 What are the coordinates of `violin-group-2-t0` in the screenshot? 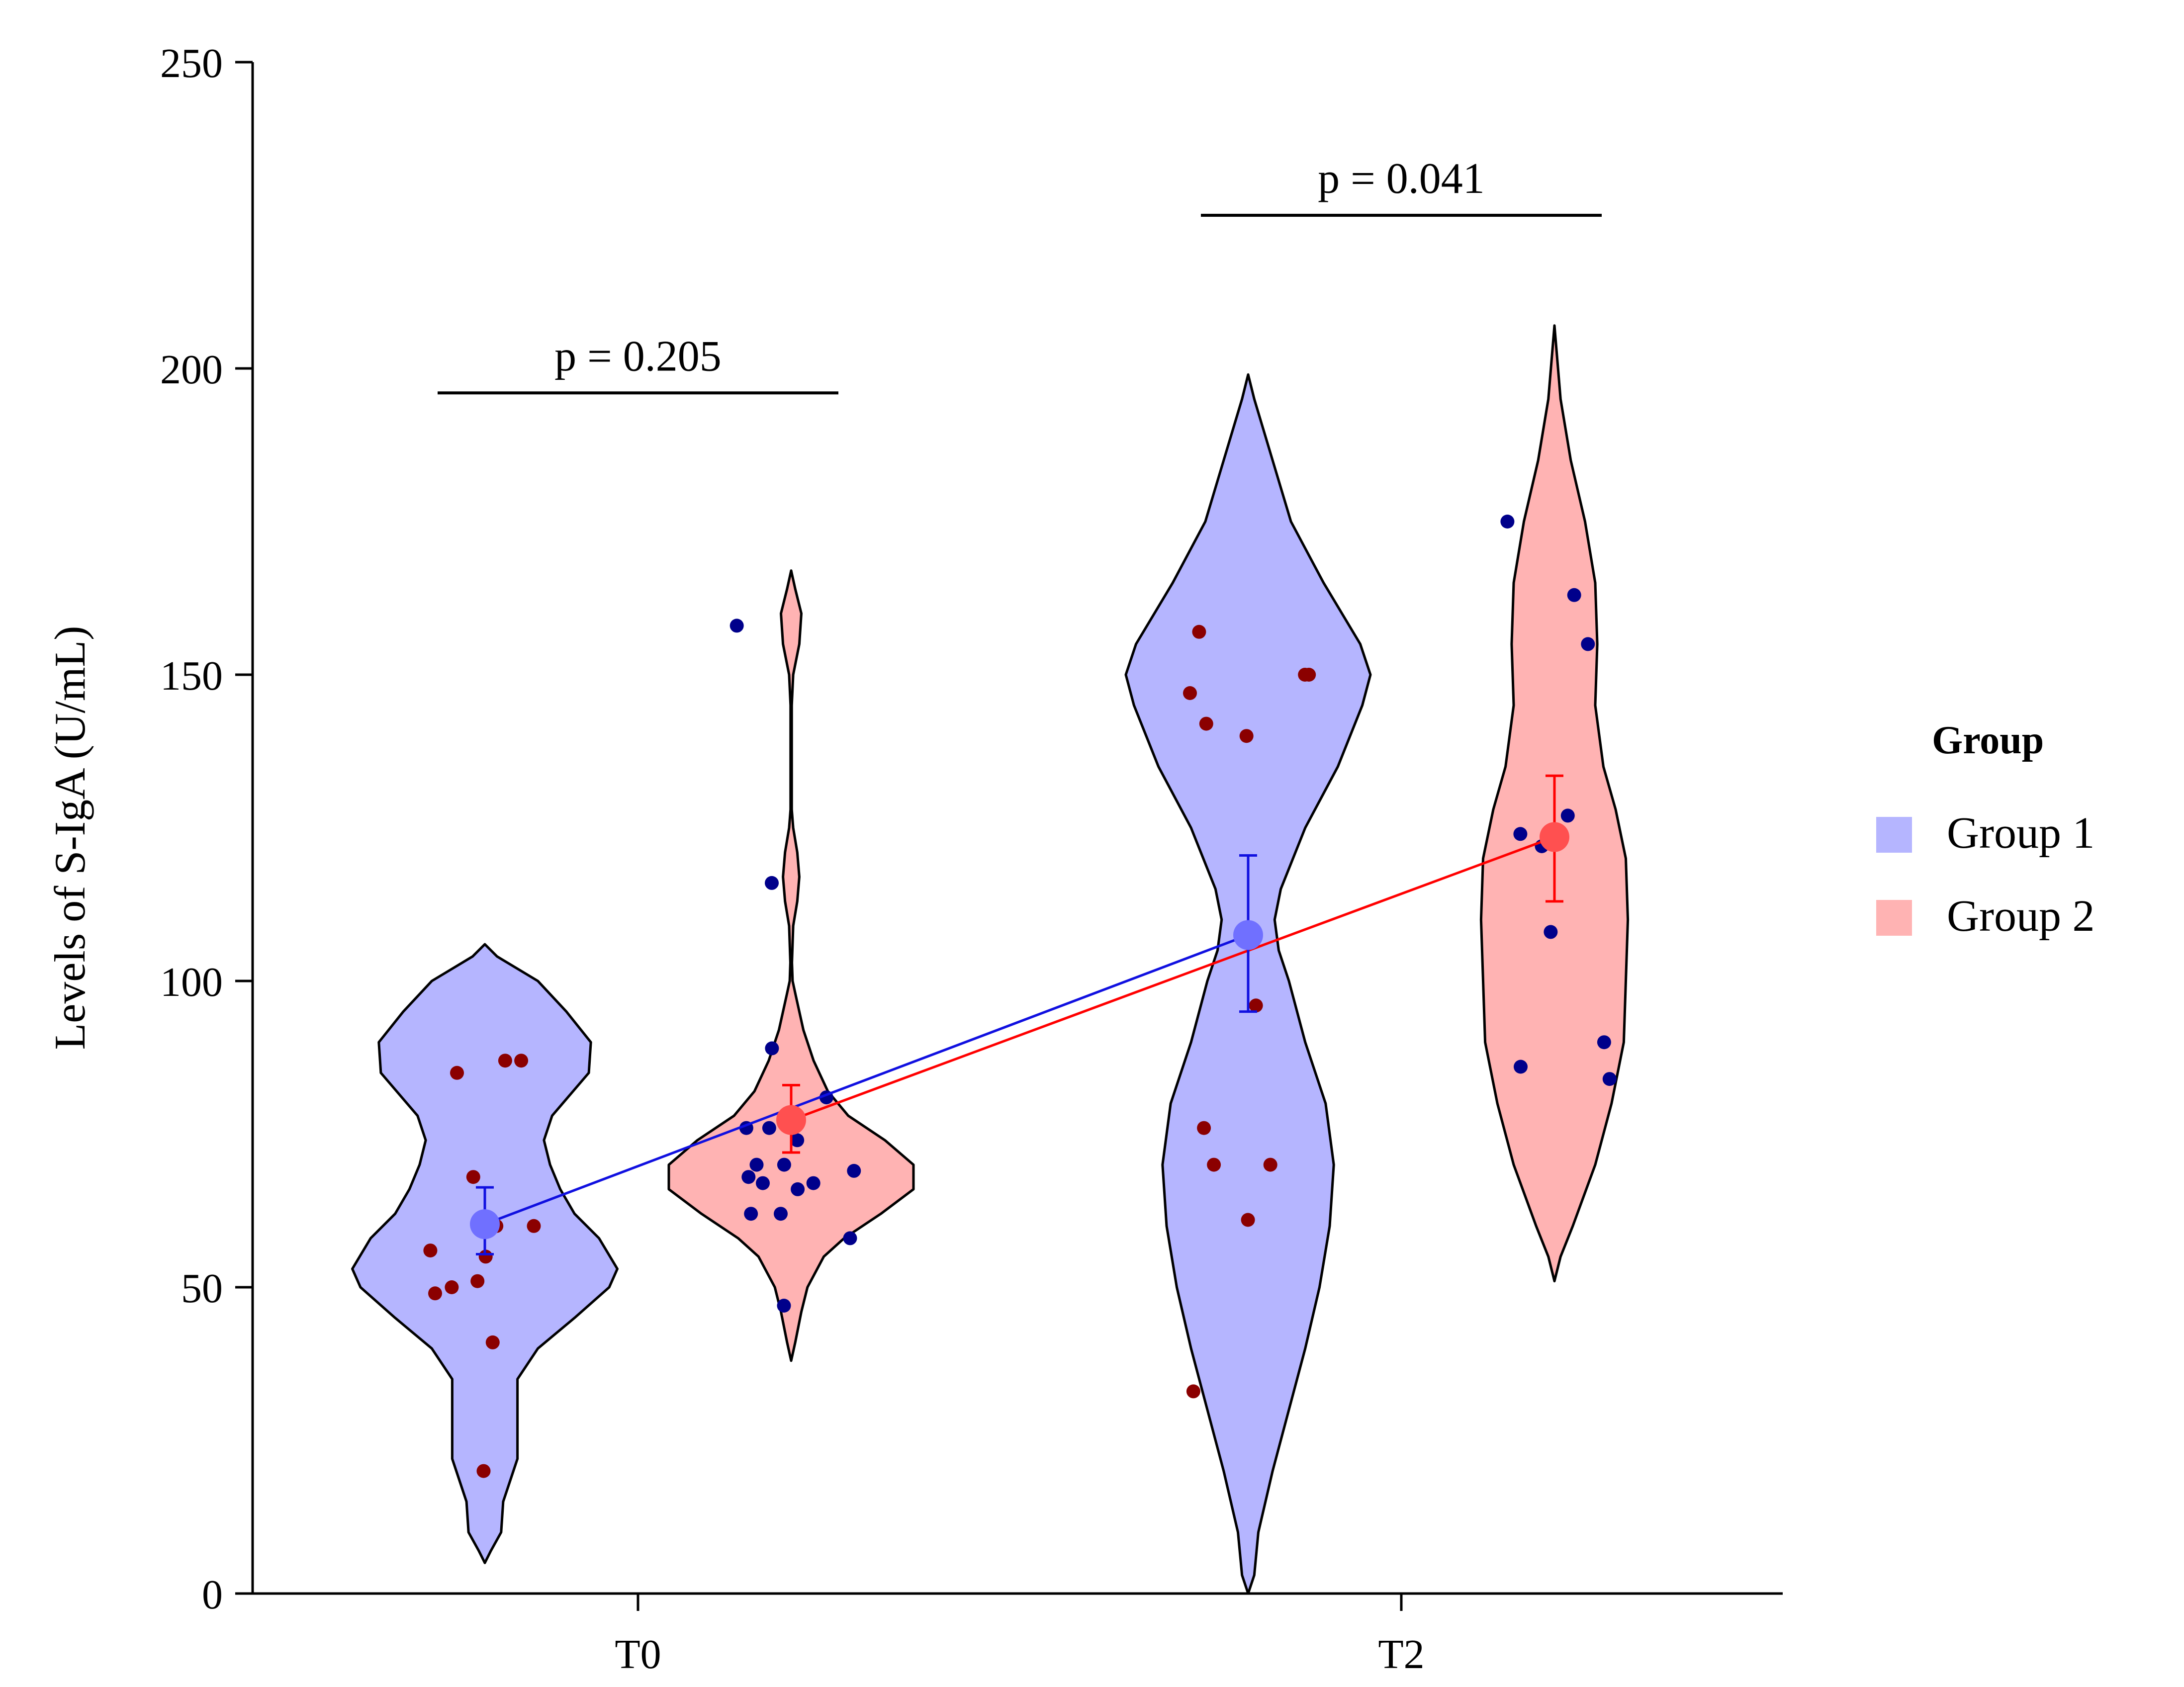 It's located at (791, 965).